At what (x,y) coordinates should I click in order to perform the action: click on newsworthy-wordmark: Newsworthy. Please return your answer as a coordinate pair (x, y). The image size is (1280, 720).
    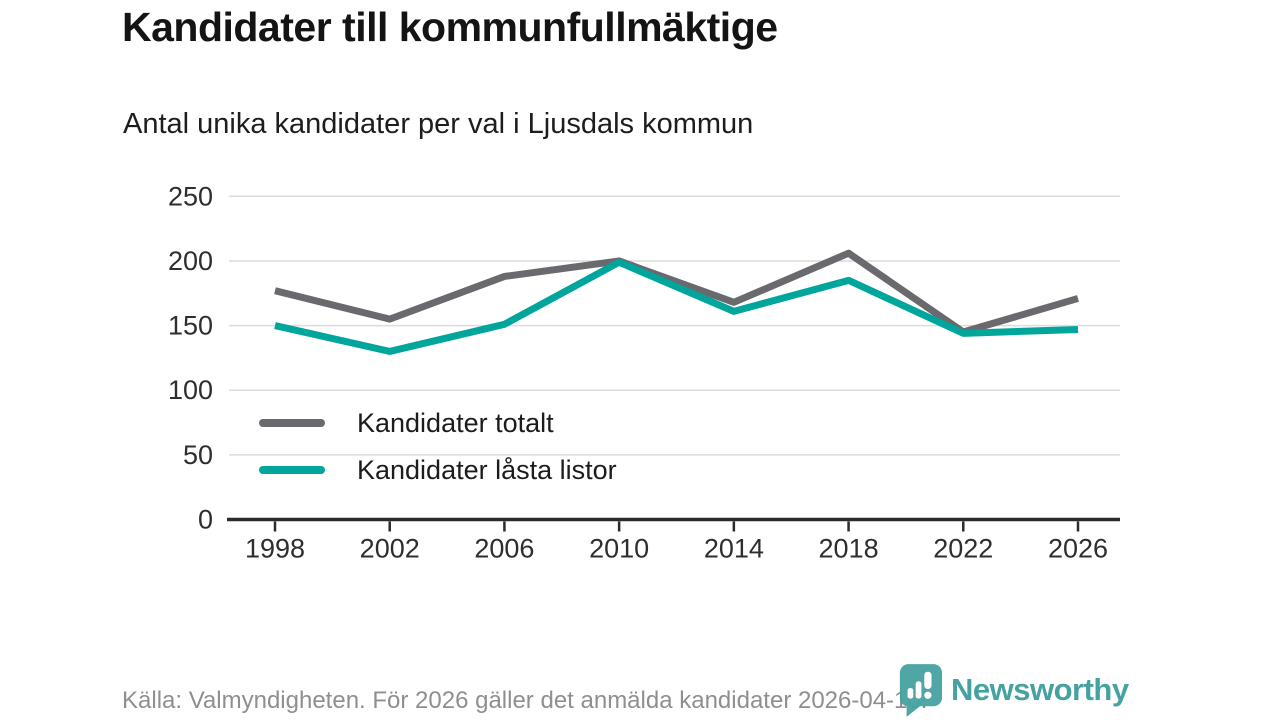
    Looking at the image, I should click on (1040, 689).